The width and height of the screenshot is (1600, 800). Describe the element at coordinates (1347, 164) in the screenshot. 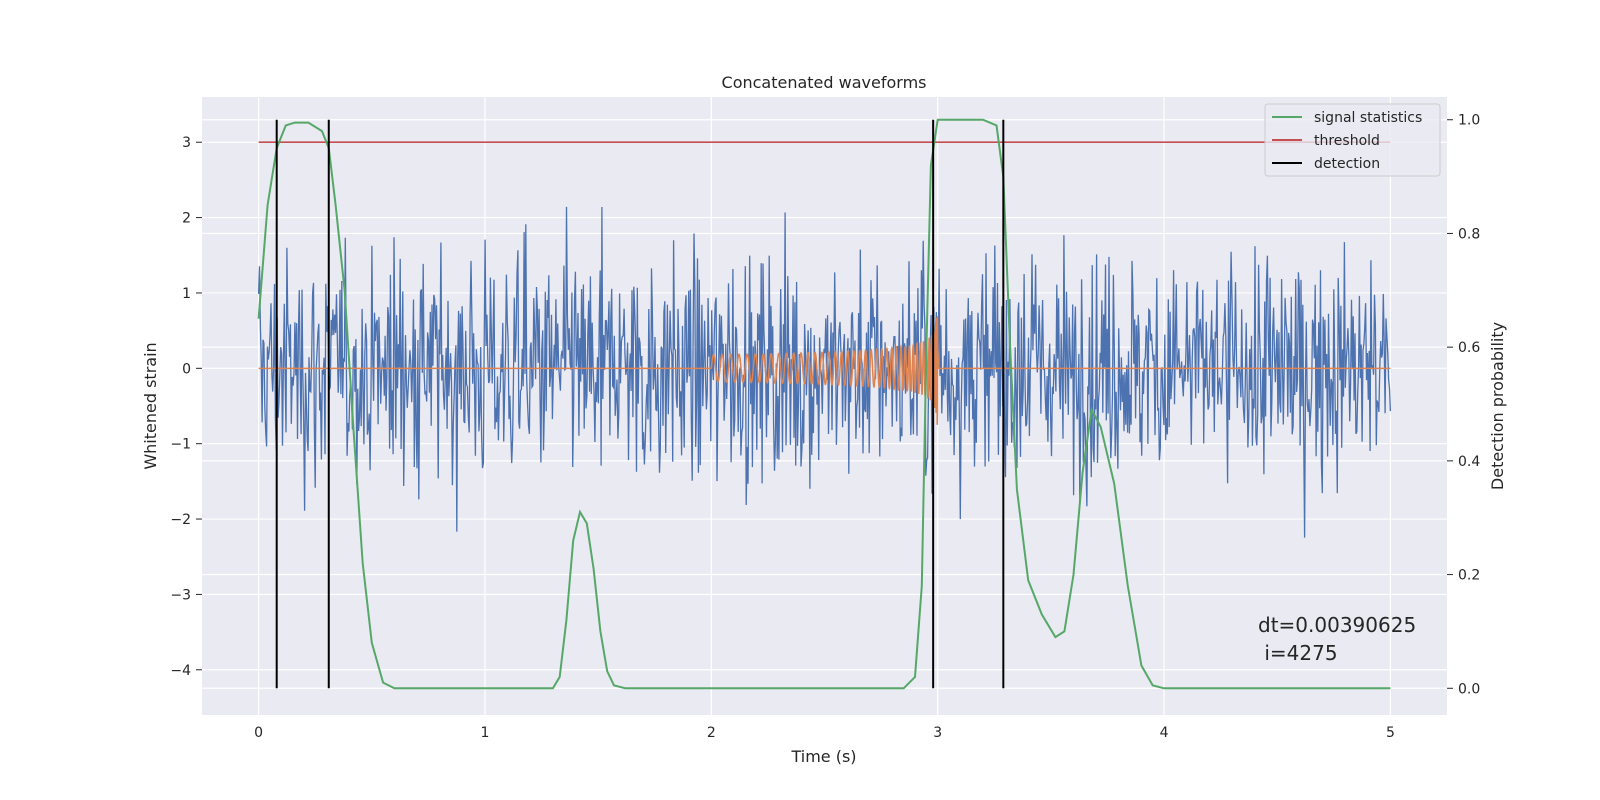

I see `legend-label-detection: detection` at that location.